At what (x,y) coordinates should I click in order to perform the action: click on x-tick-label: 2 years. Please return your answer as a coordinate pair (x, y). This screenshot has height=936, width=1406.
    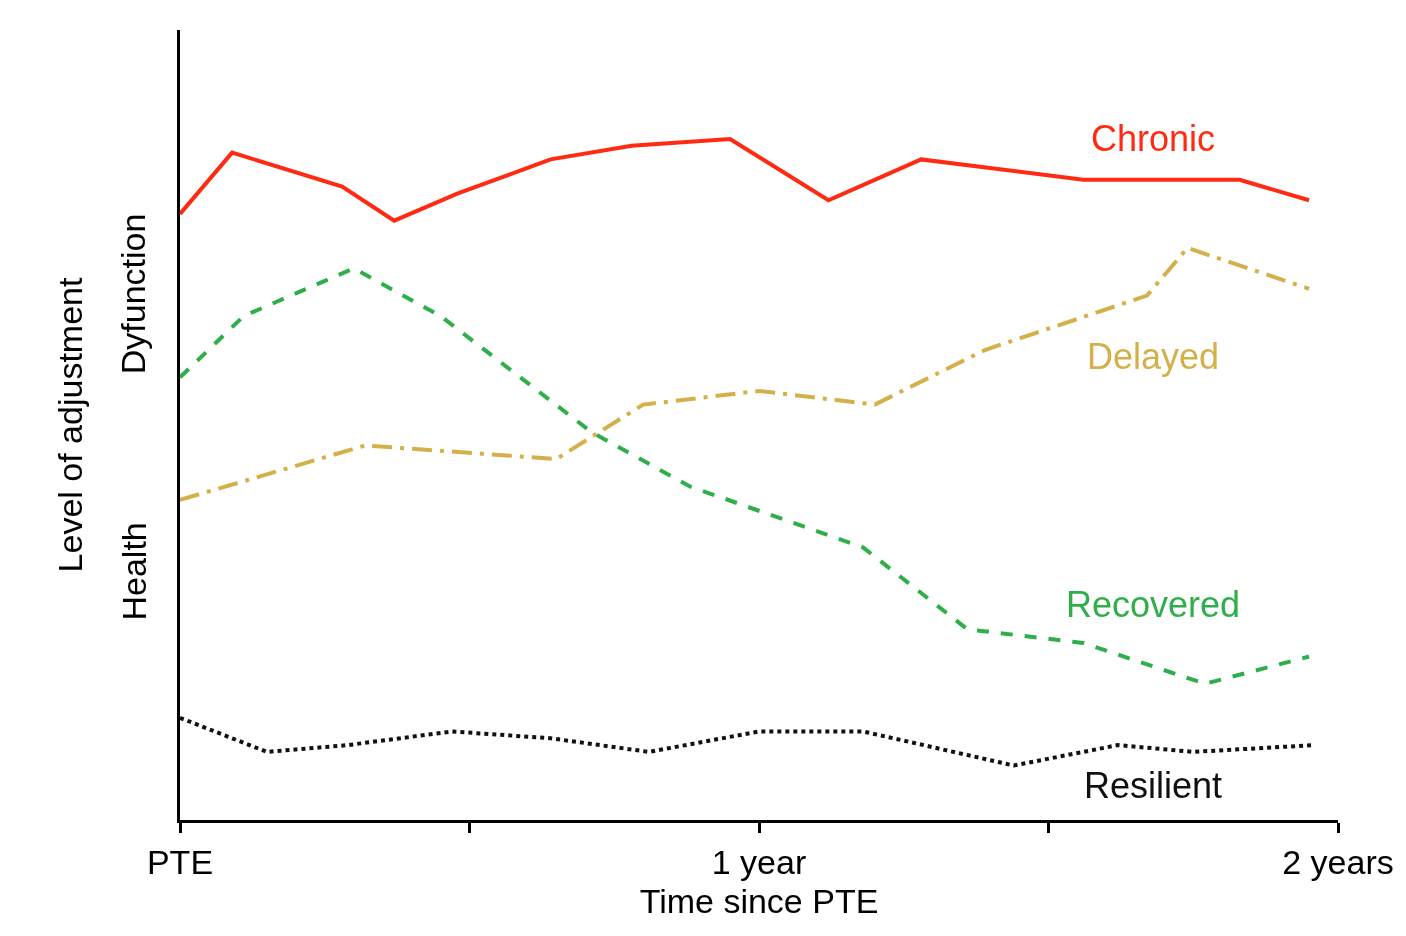
    Looking at the image, I should click on (1338, 861).